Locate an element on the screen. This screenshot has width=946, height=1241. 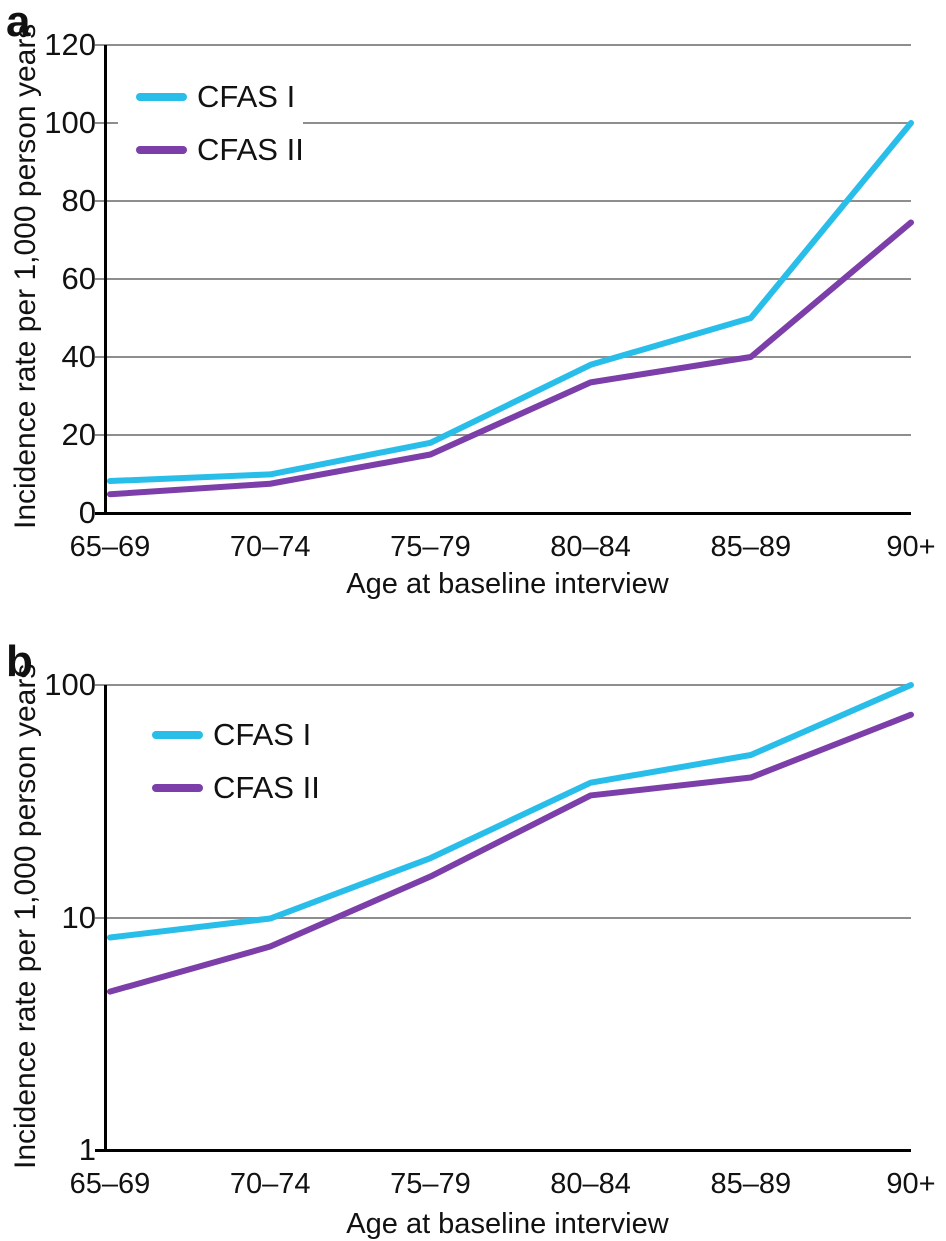
y-tick-label: 60 is located at coordinates (78, 278).